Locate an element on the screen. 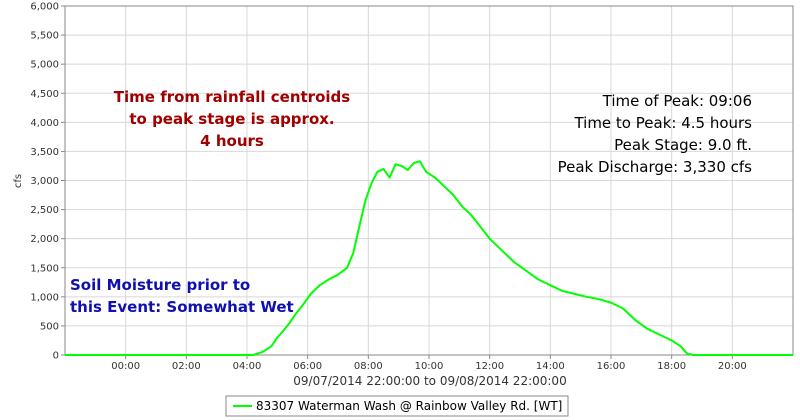 This screenshot has height=420, width=800. y-tick-label: 5,500 is located at coordinates (44, 36).